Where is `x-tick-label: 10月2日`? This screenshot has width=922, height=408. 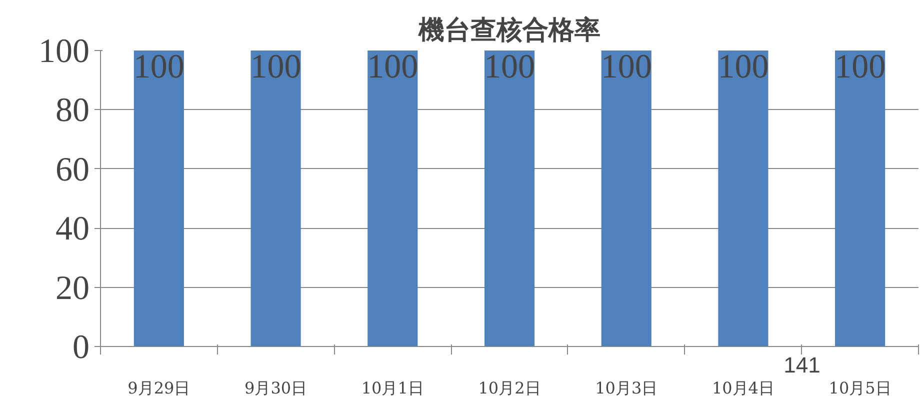 x-tick-label: 10月2日 is located at coordinates (509, 388).